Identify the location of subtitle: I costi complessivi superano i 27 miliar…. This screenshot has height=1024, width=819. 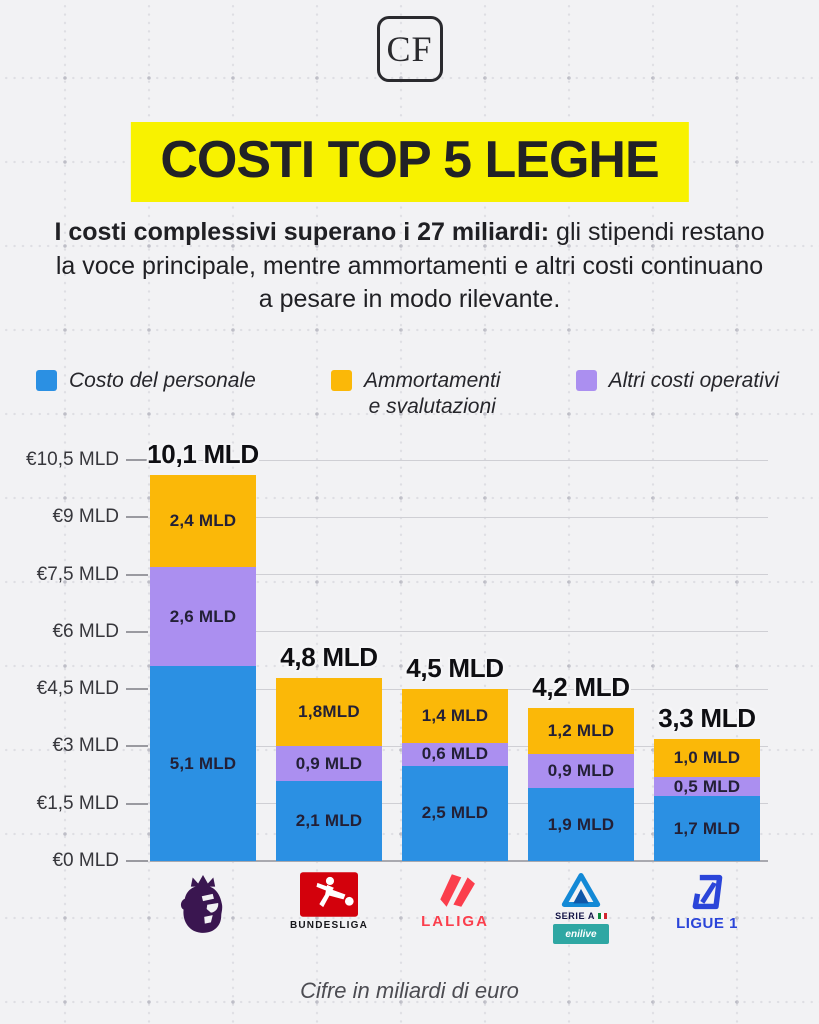
(410, 266).